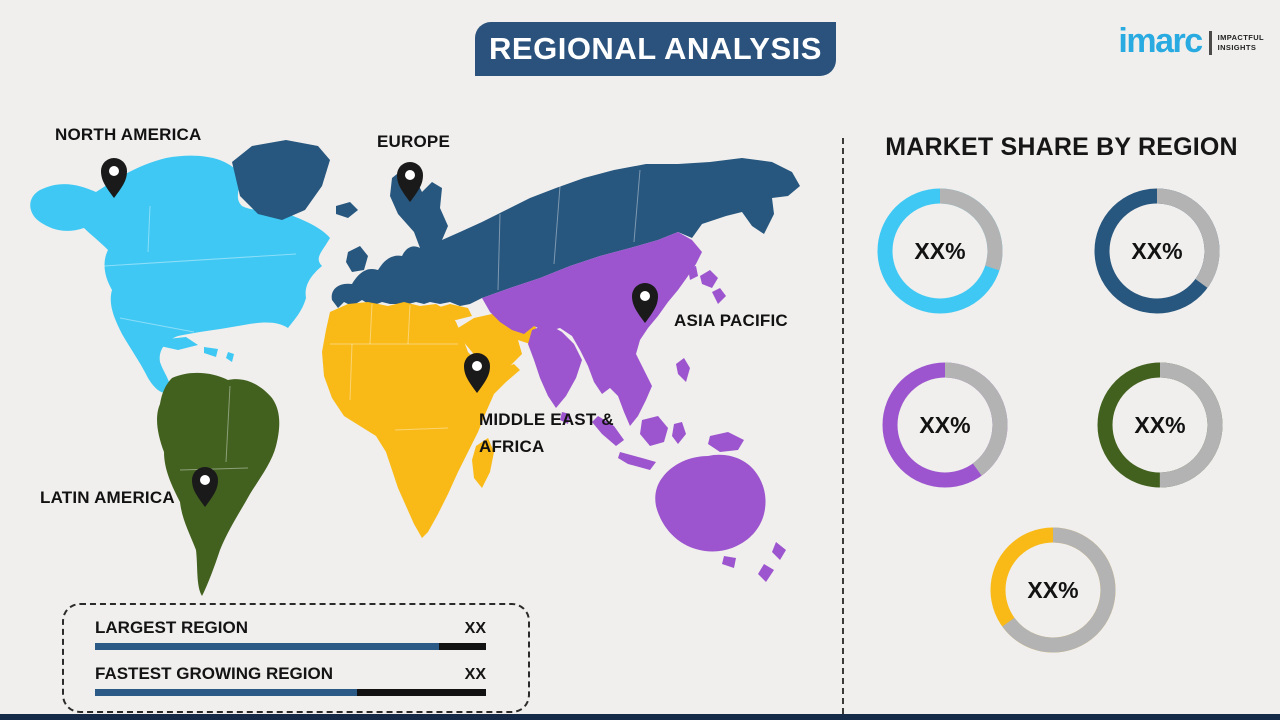  I want to click on title-banner: REGIONAL ANALYSIS, so click(655, 49).